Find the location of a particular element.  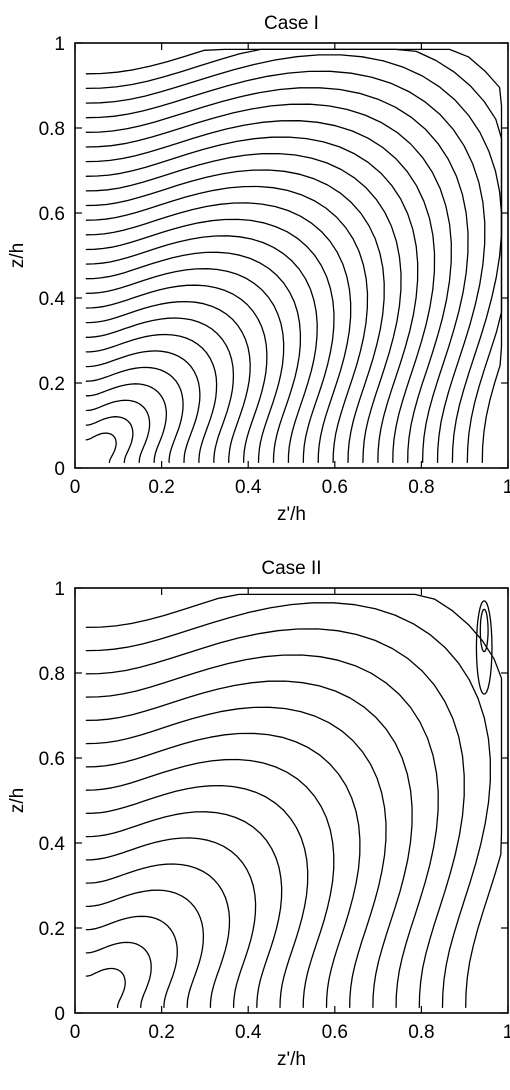

contour-loop is located at coordinates (484, 647).